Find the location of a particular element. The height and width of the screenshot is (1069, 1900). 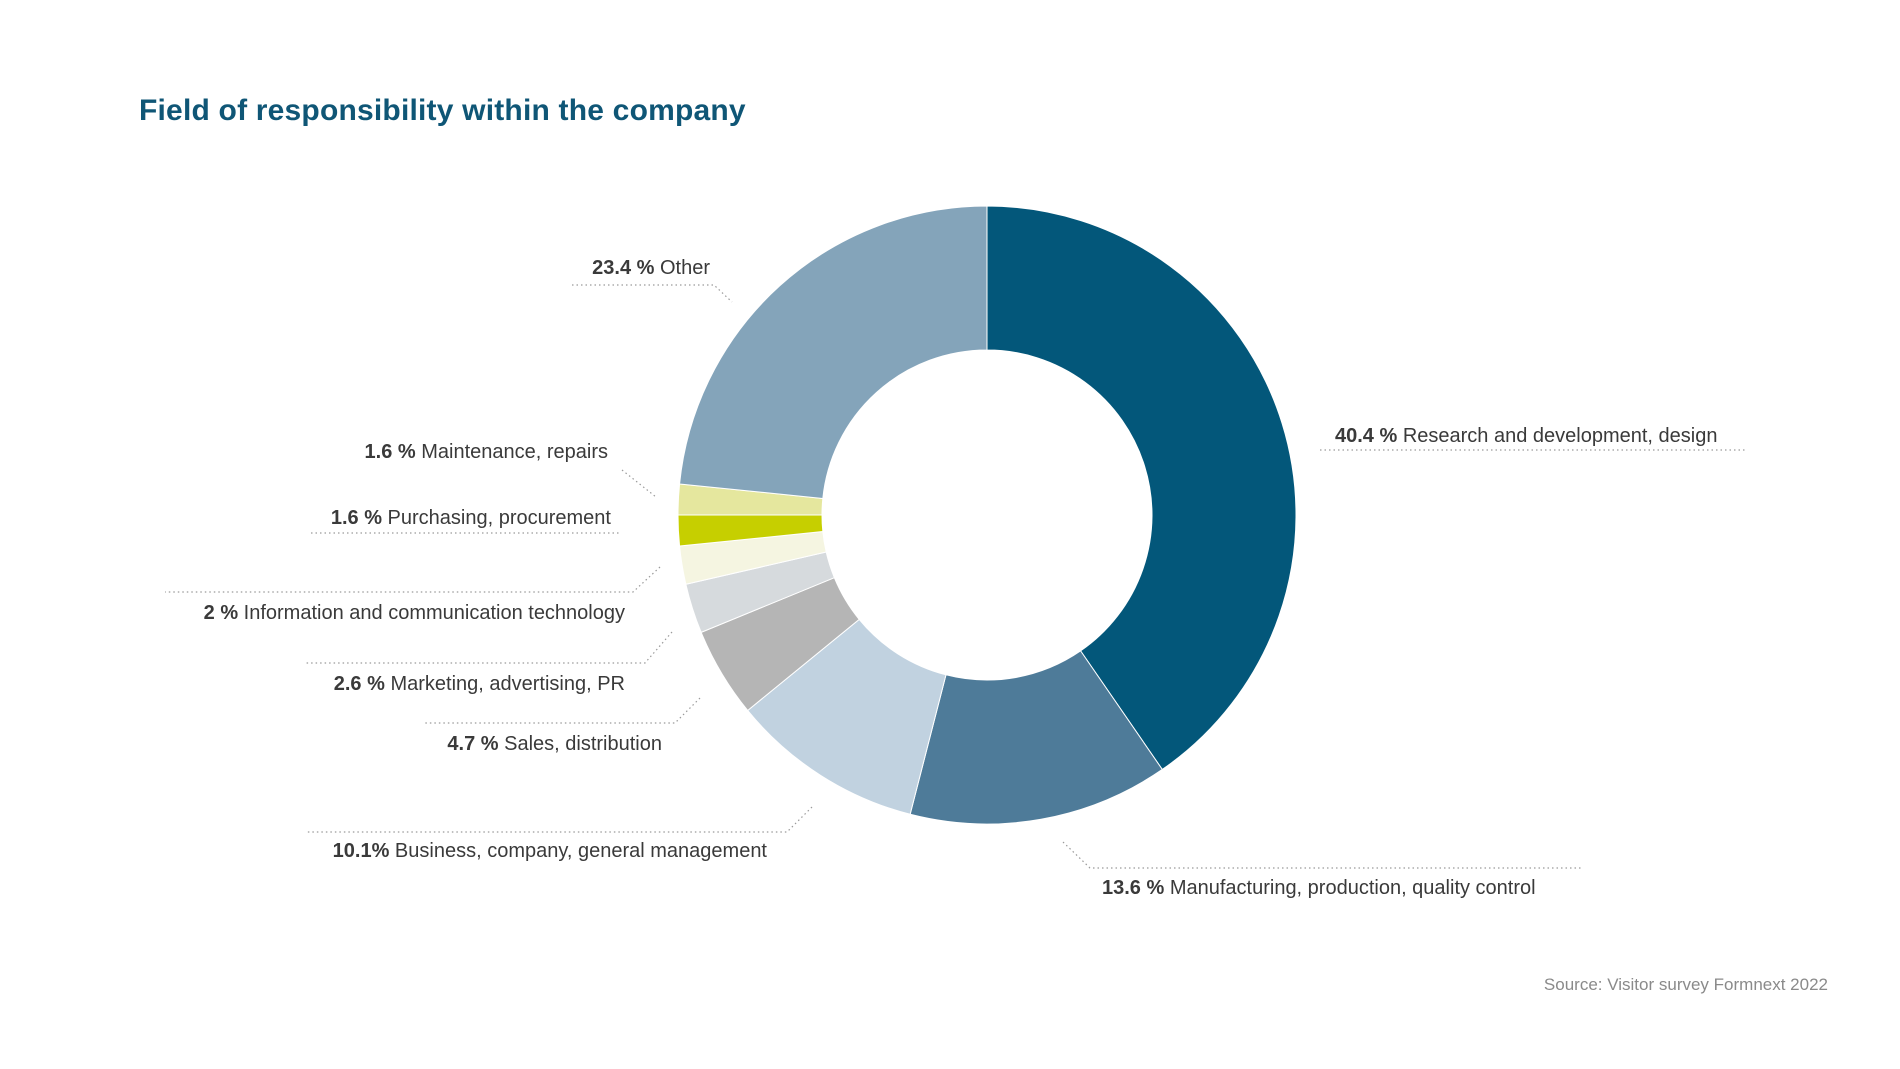

slice-label-4: 2.6 % Marketing, advertising, PR is located at coordinates (479, 684).